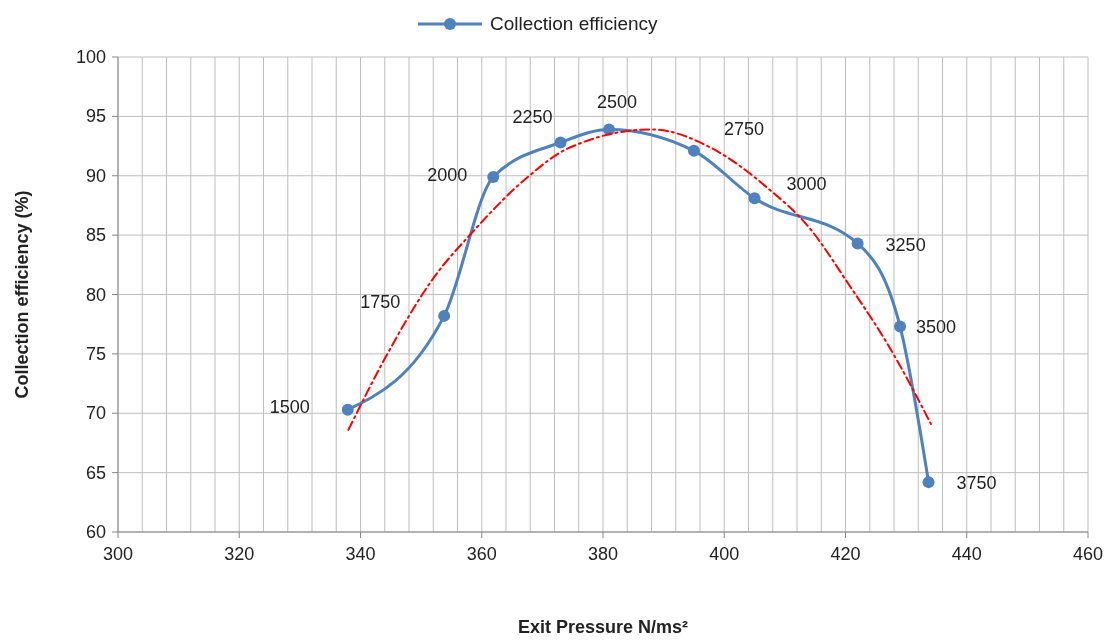  I want to click on x-tick-label: 400, so click(724, 554).